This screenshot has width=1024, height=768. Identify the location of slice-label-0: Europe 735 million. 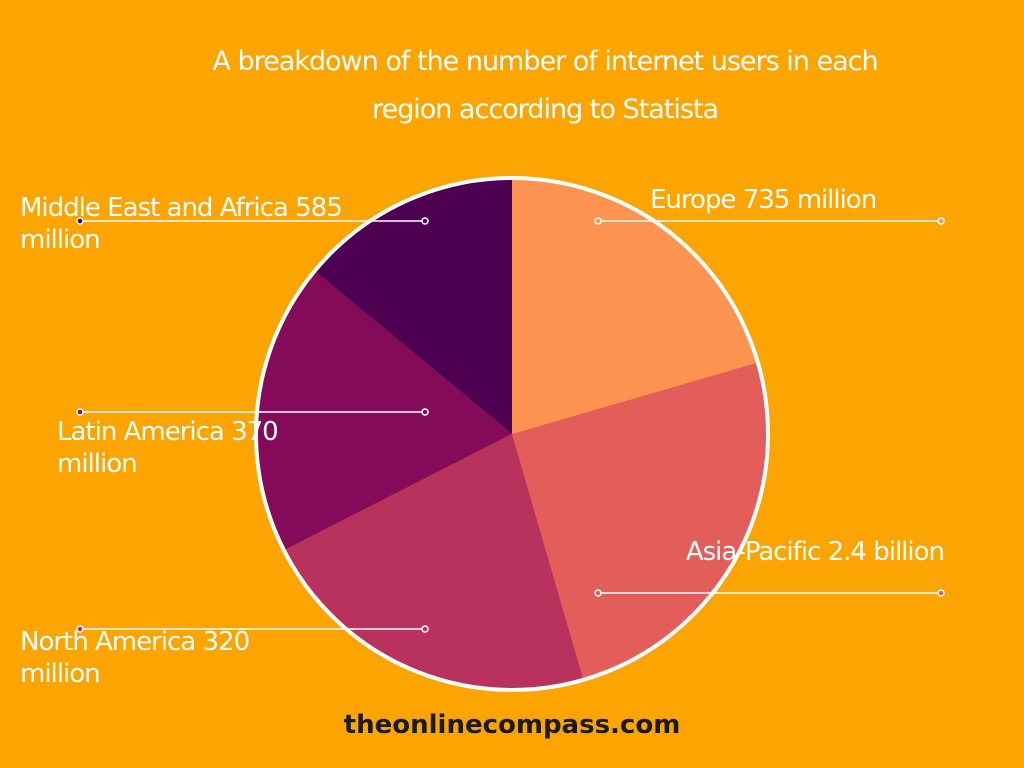
(763, 200).